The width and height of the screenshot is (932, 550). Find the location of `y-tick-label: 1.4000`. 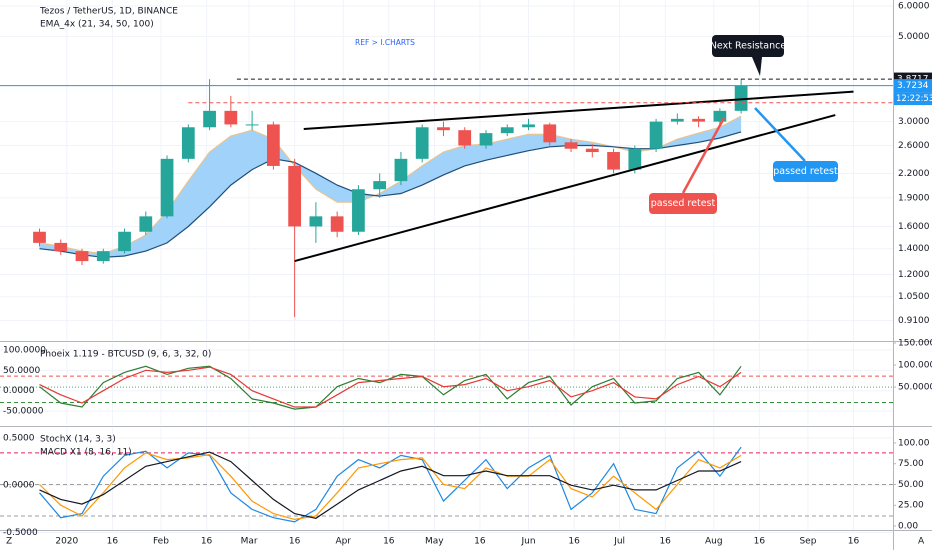

y-tick-label: 1.4000 is located at coordinates (914, 249).